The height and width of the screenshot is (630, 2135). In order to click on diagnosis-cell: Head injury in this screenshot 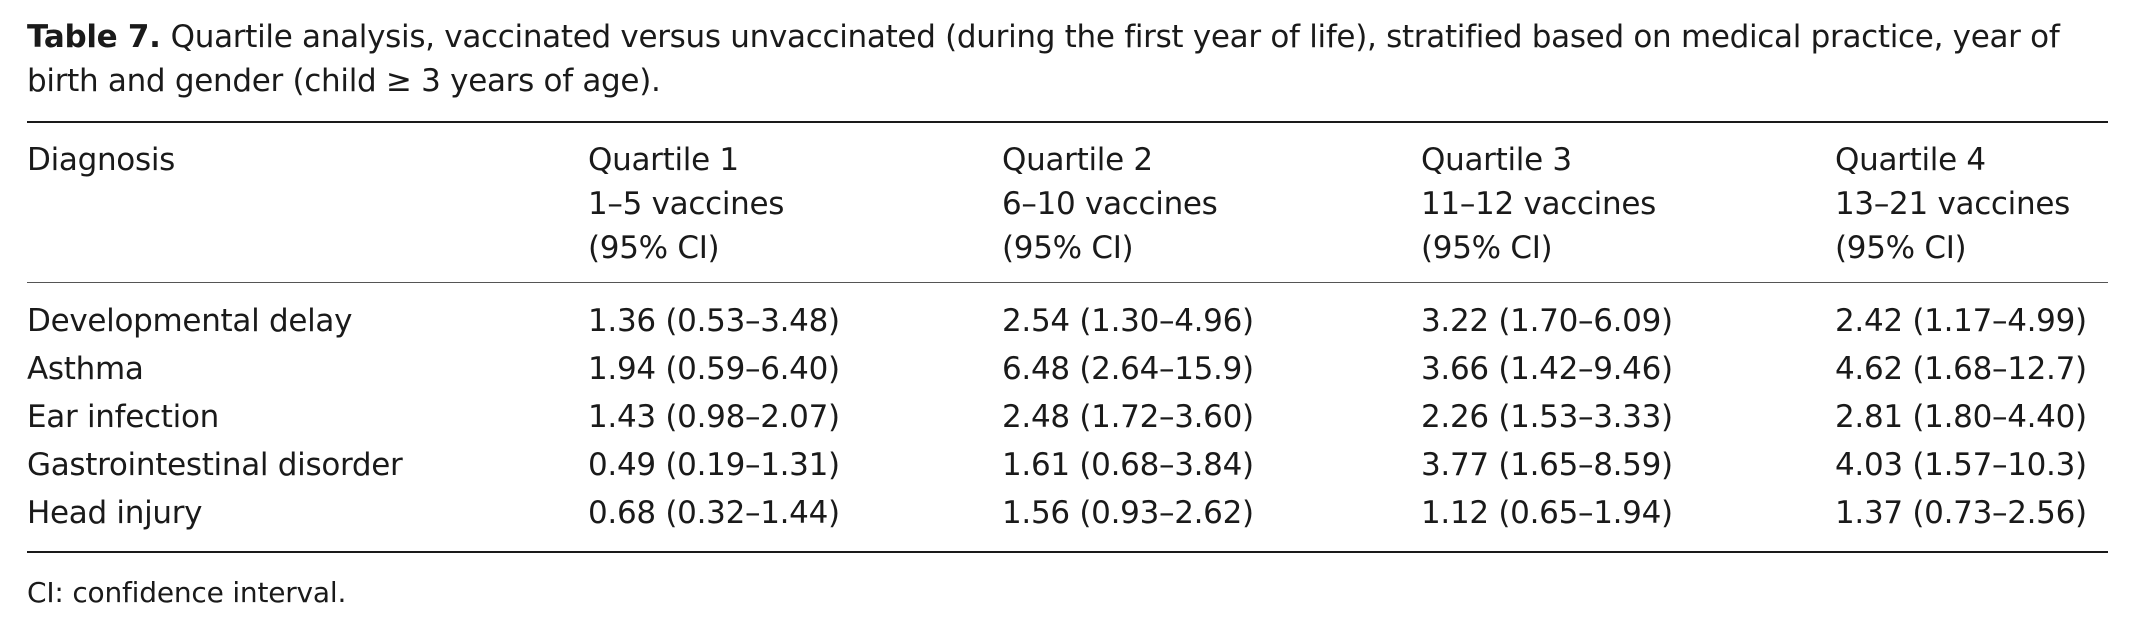, I will do `click(115, 513)`.